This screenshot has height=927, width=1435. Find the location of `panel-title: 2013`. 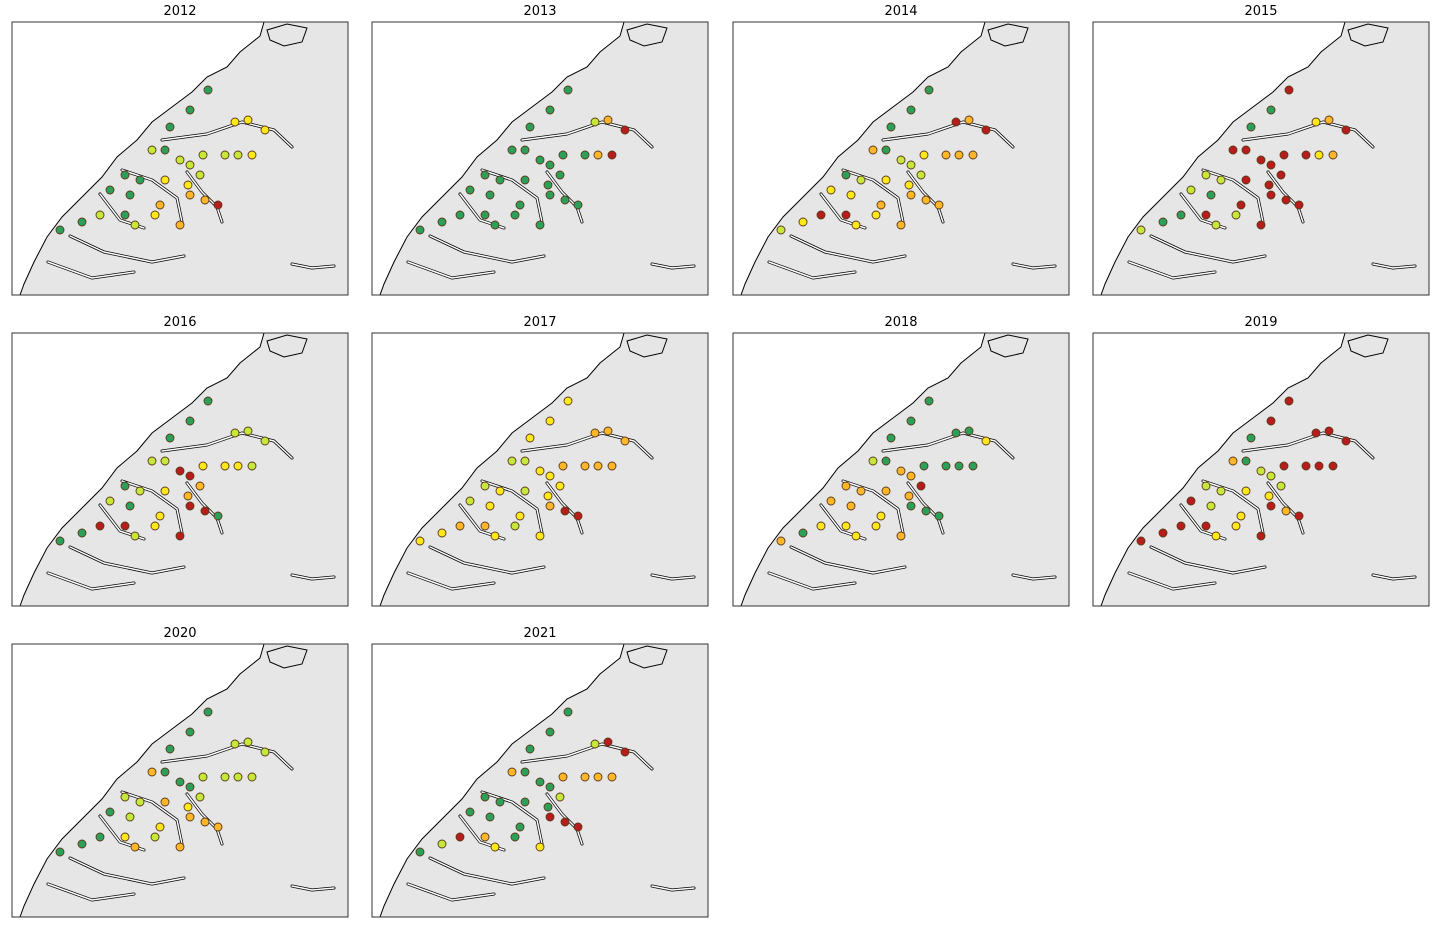

panel-title: 2013 is located at coordinates (539, 11).